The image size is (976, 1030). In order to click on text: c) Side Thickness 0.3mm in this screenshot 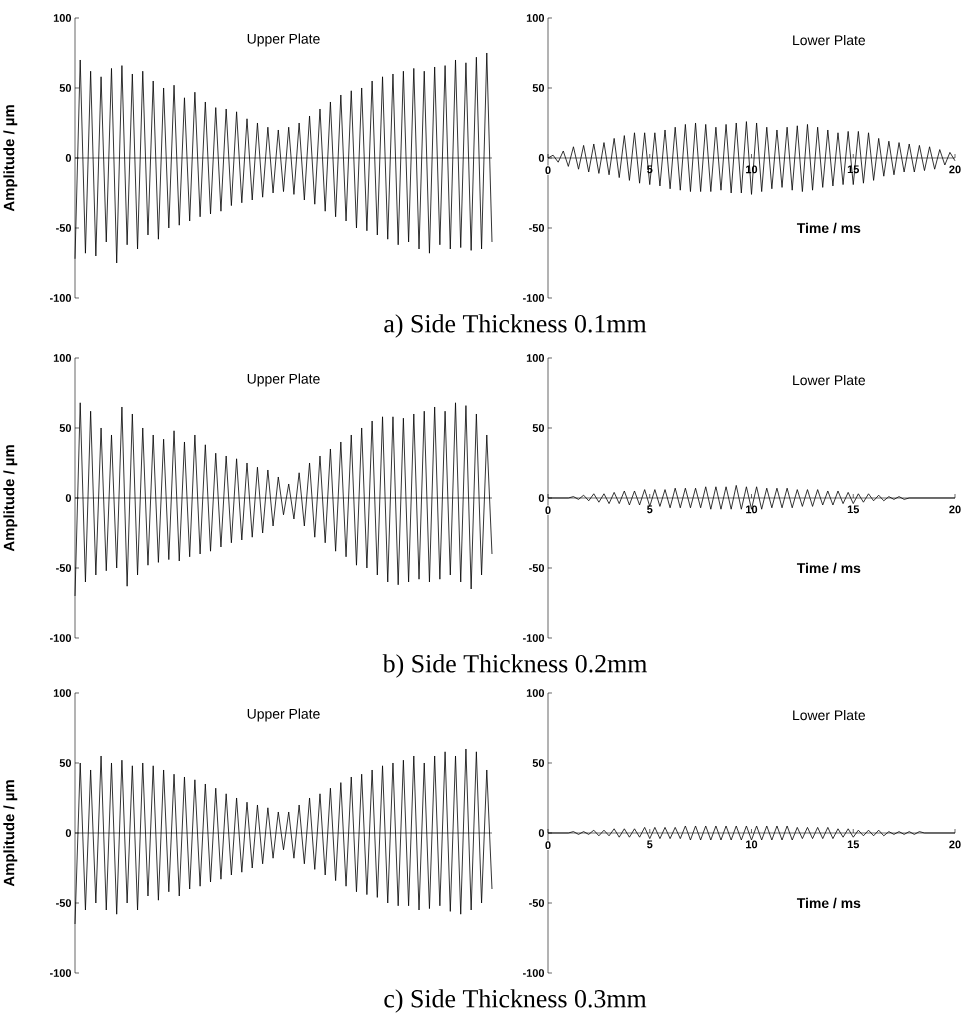, I will do `click(515, 1001)`.